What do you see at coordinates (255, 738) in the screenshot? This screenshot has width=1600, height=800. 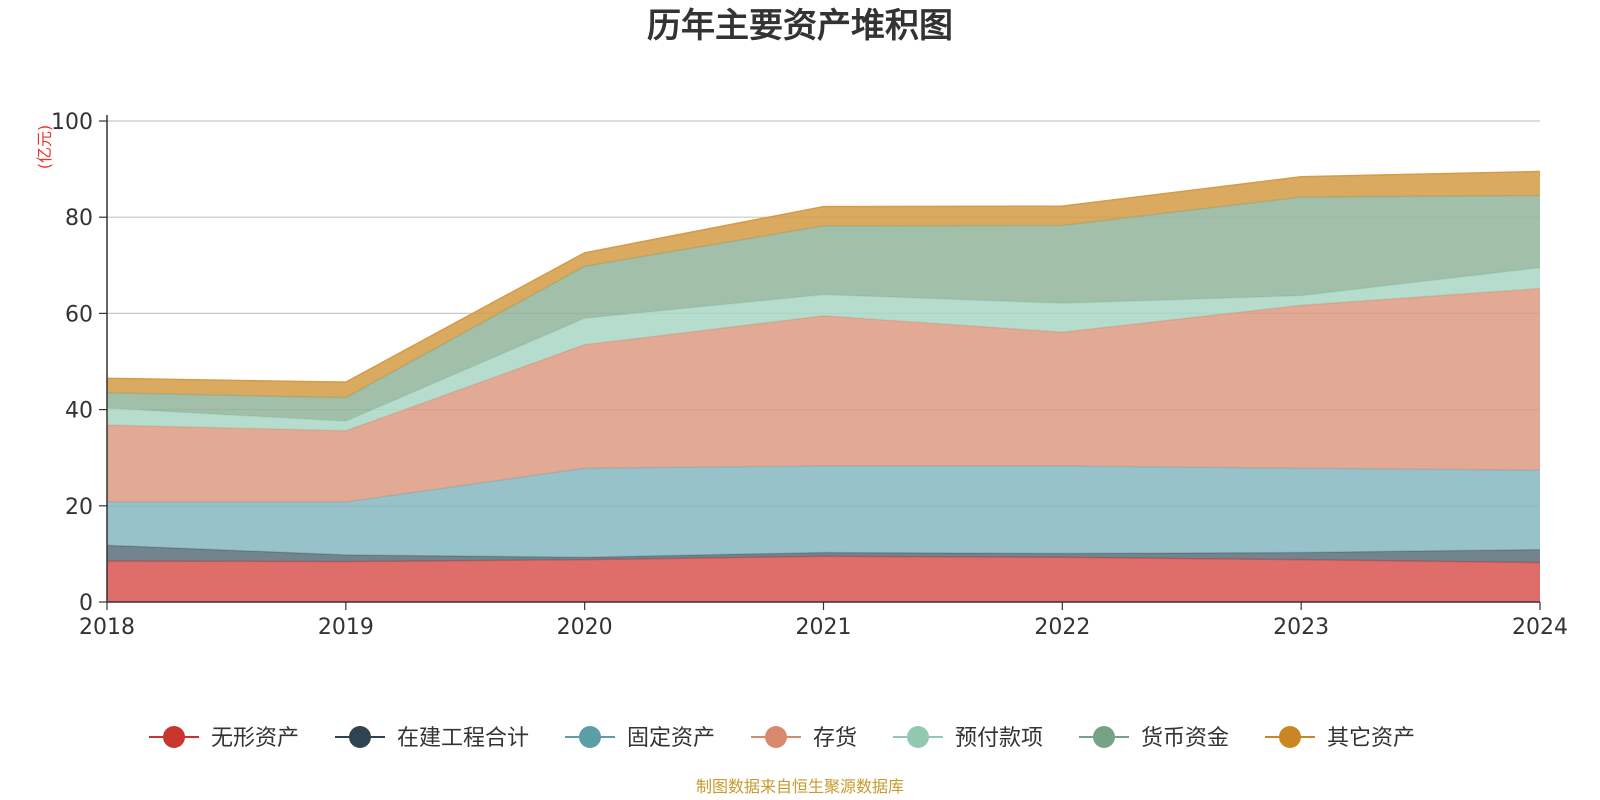 I see `legend-label: 无形资产` at bounding box center [255, 738].